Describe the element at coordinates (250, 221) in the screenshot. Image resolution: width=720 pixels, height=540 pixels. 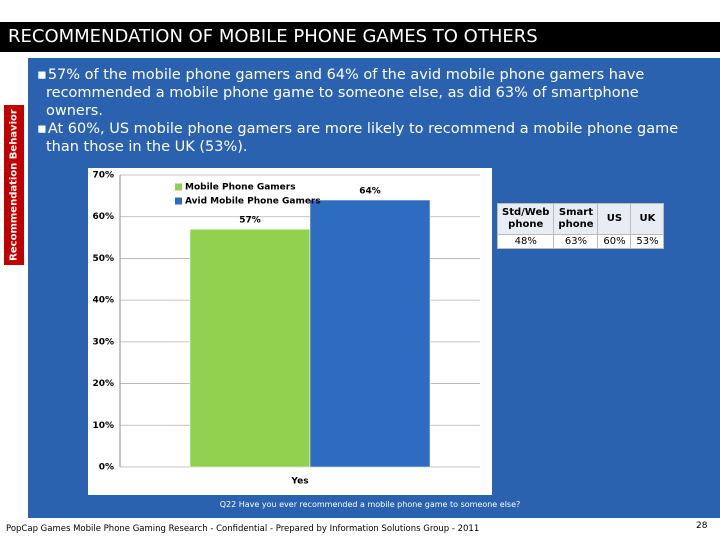
I see `value-label: 57%` at that location.